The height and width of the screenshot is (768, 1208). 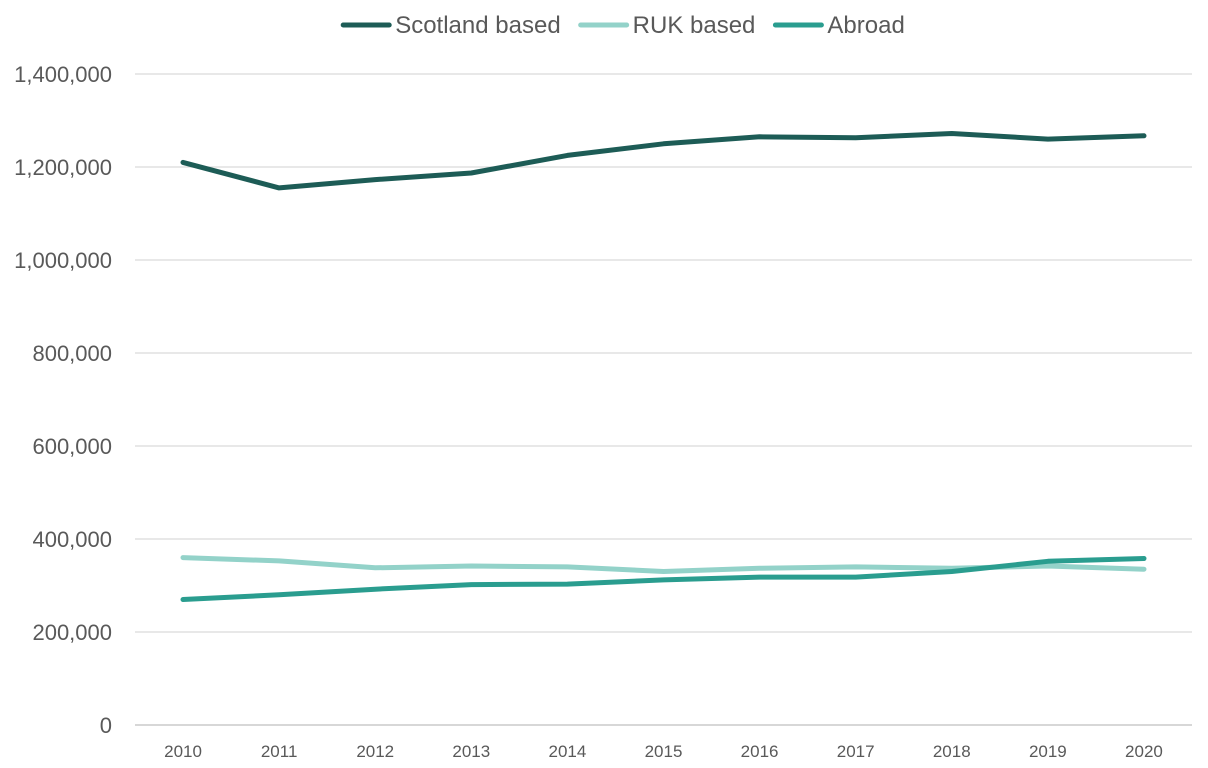 I want to click on y-tick-label: 1,200,000, so click(x=63, y=167).